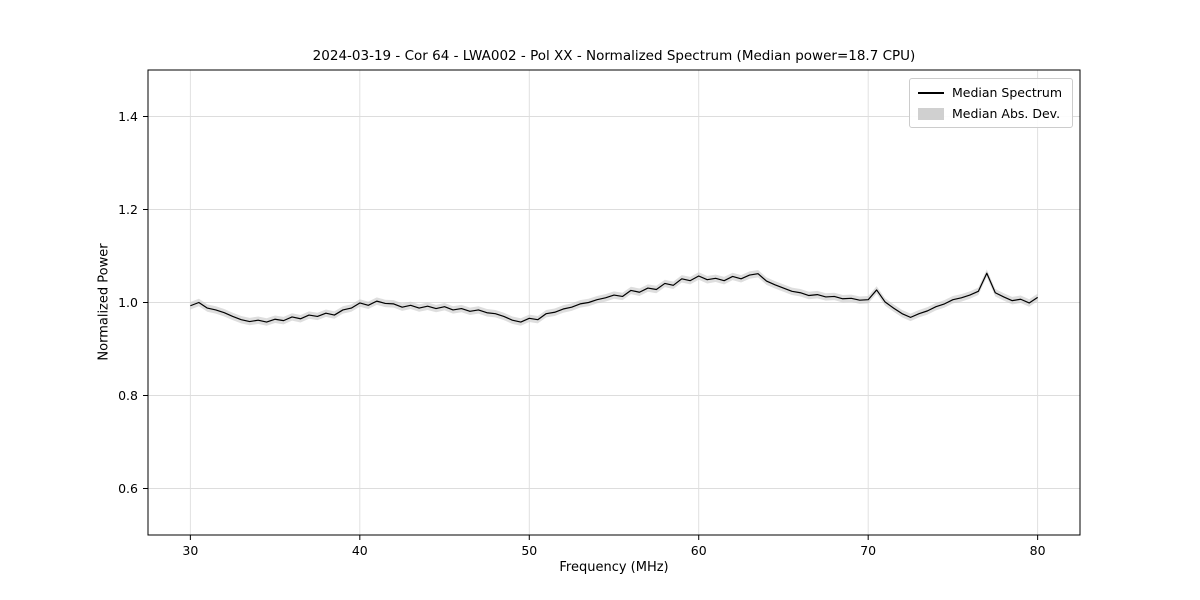 This screenshot has width=1200, height=600. What do you see at coordinates (529, 550) in the screenshot?
I see `x-tick-label: 50` at bounding box center [529, 550].